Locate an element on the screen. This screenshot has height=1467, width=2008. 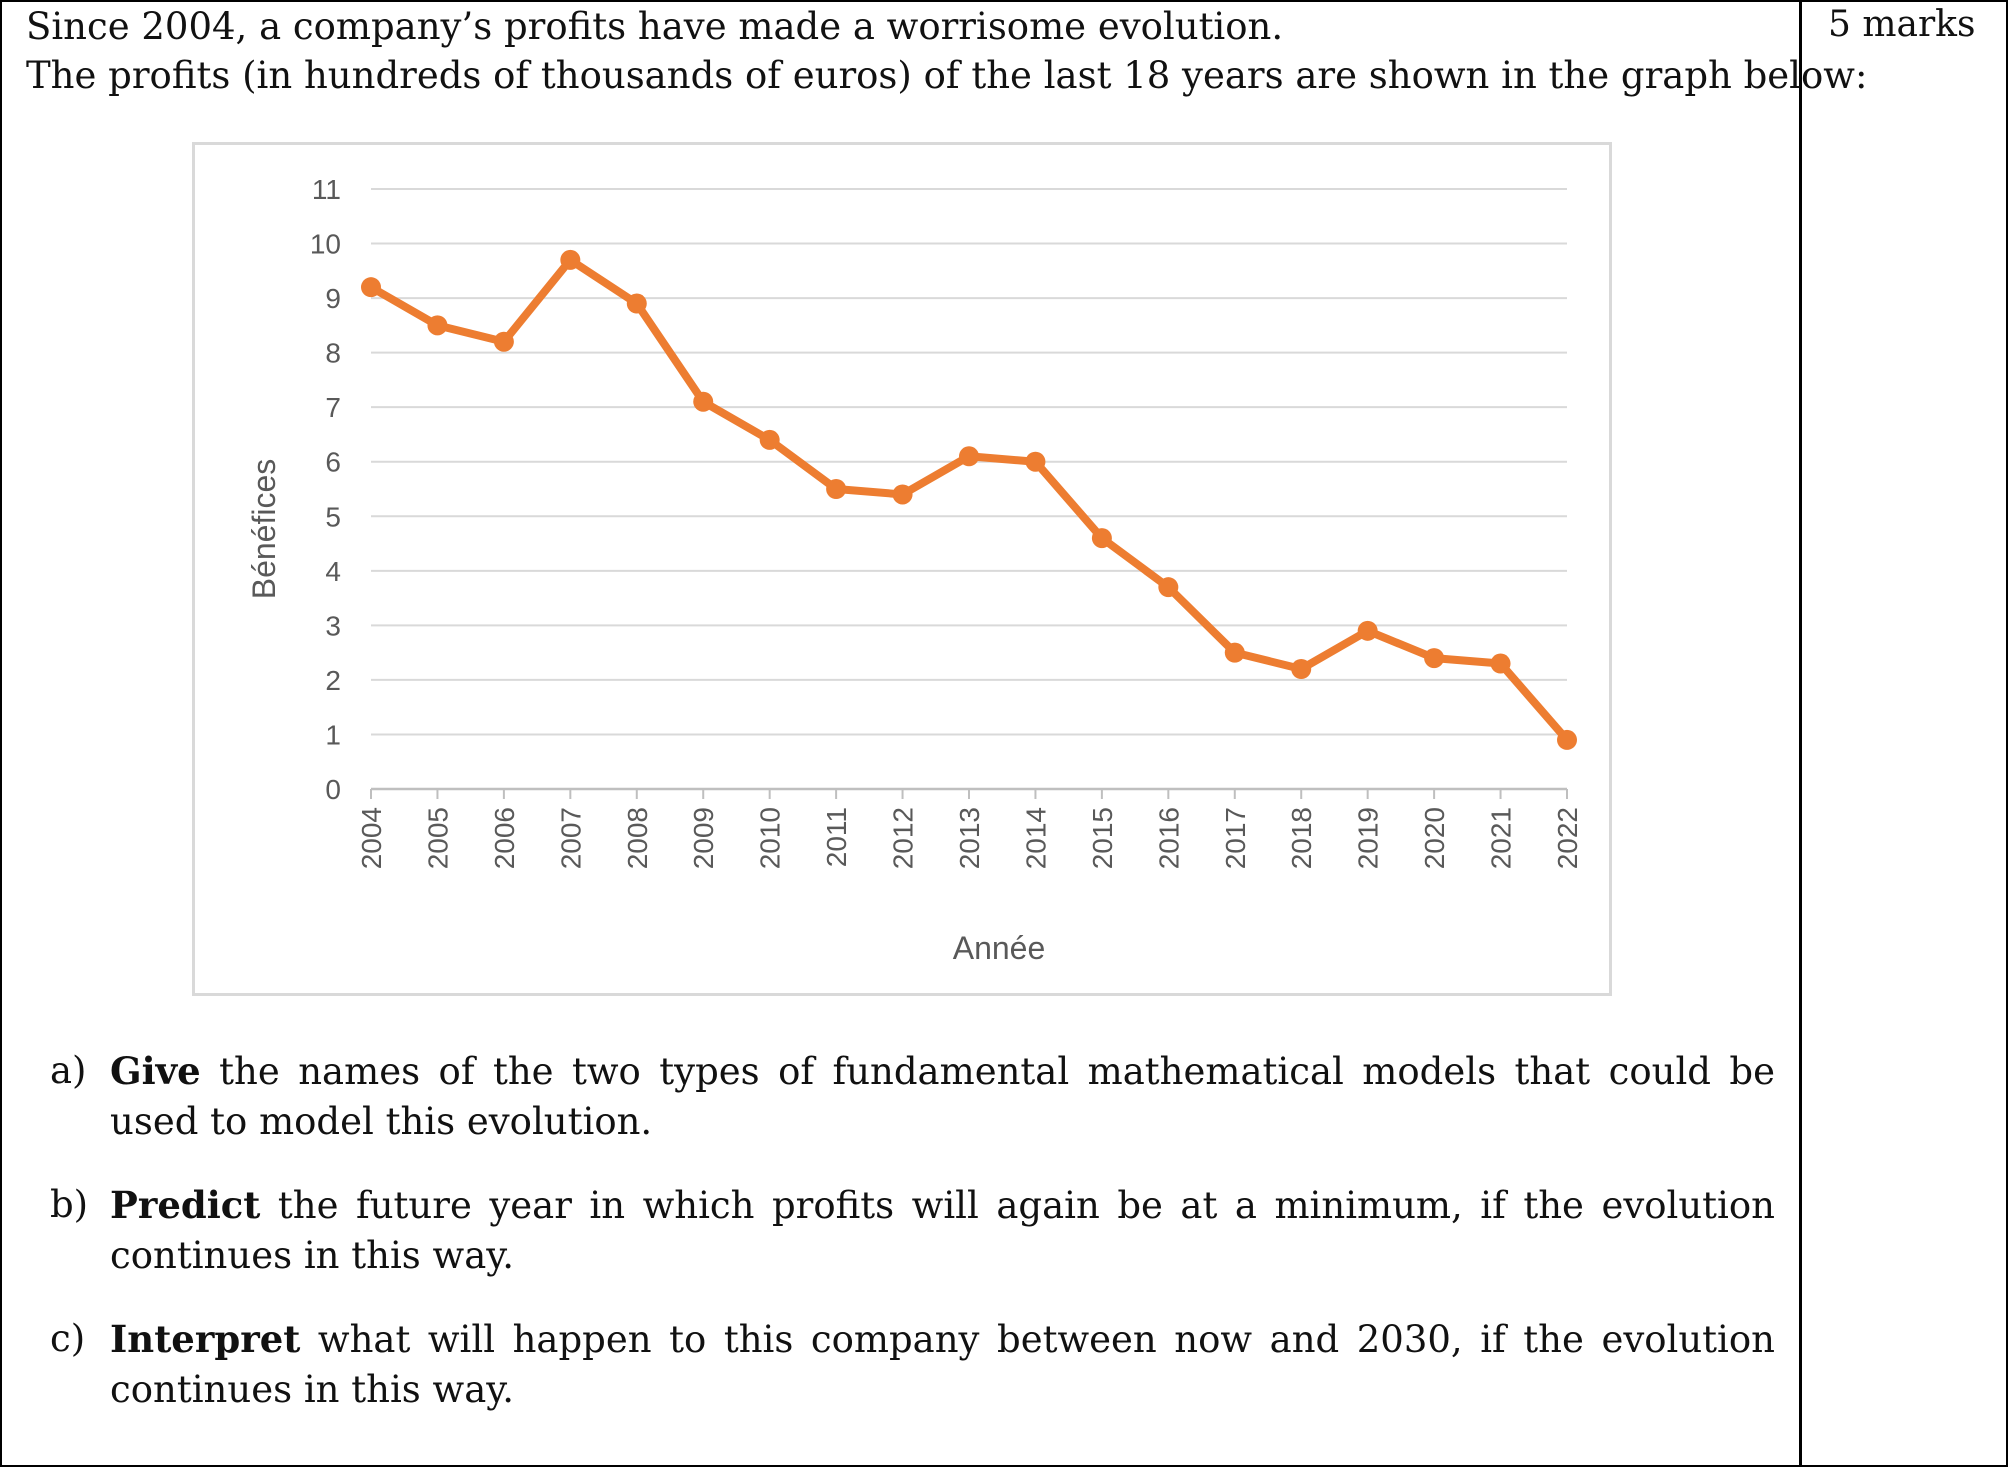
x-tick-label: 2010 is located at coordinates (770, 838).